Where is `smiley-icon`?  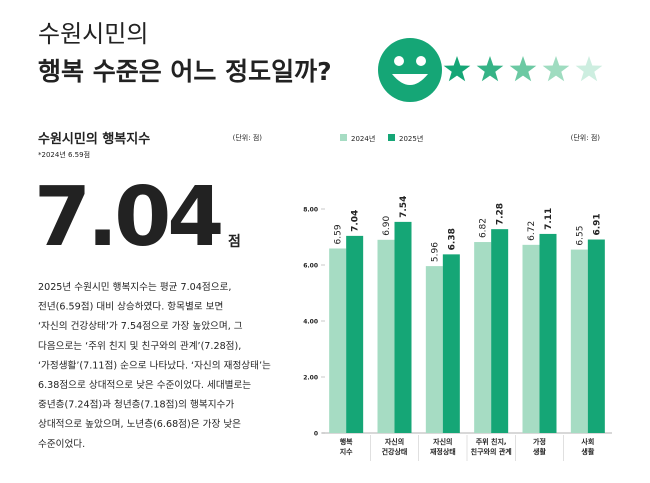 smiley-icon is located at coordinates (410, 70).